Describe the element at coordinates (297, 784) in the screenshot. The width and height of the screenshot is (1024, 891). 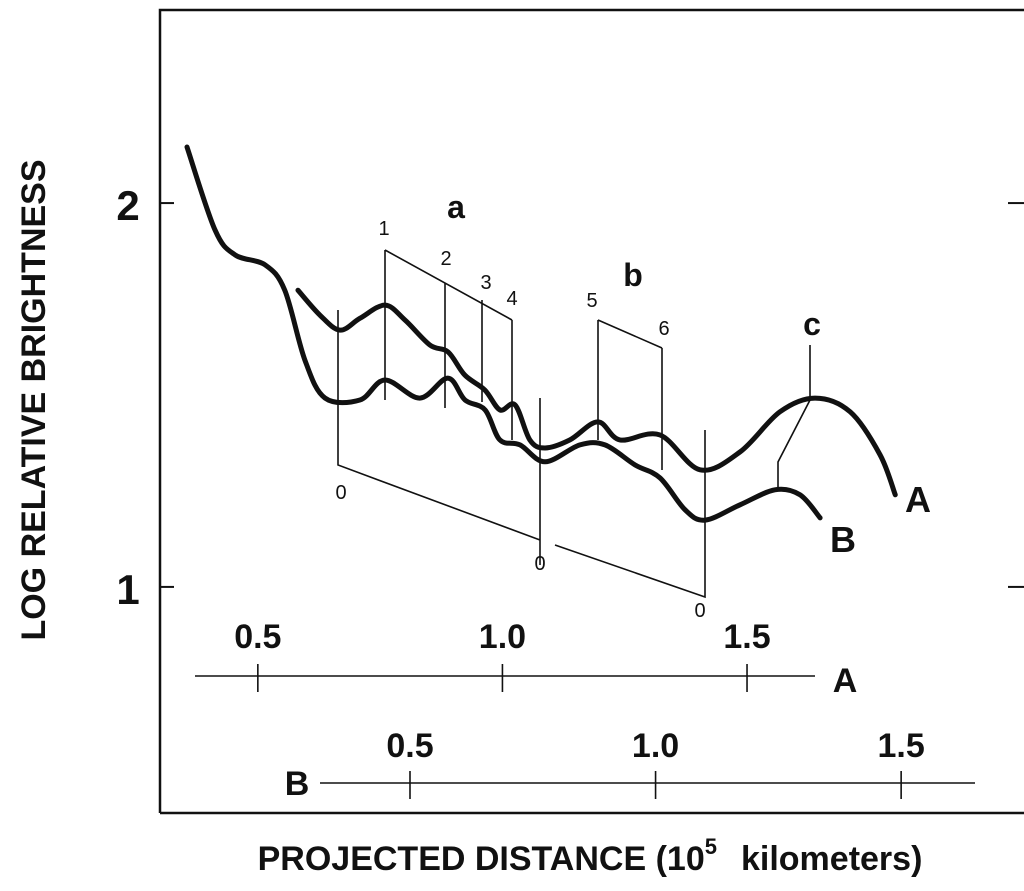
I see `x-axis-name: B` at that location.